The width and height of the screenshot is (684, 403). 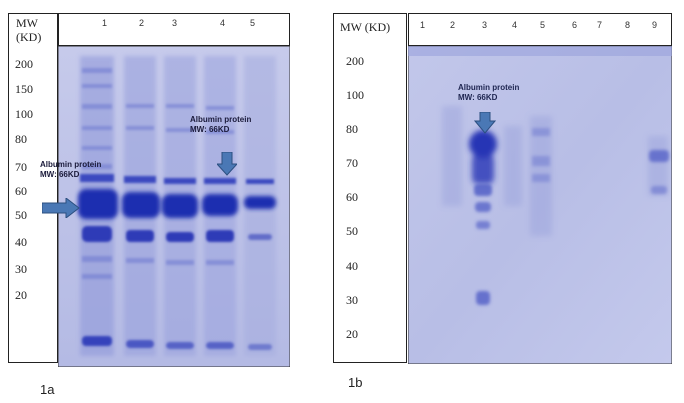 I want to click on panel-b-mw-40: 40, so click(x=352, y=266).